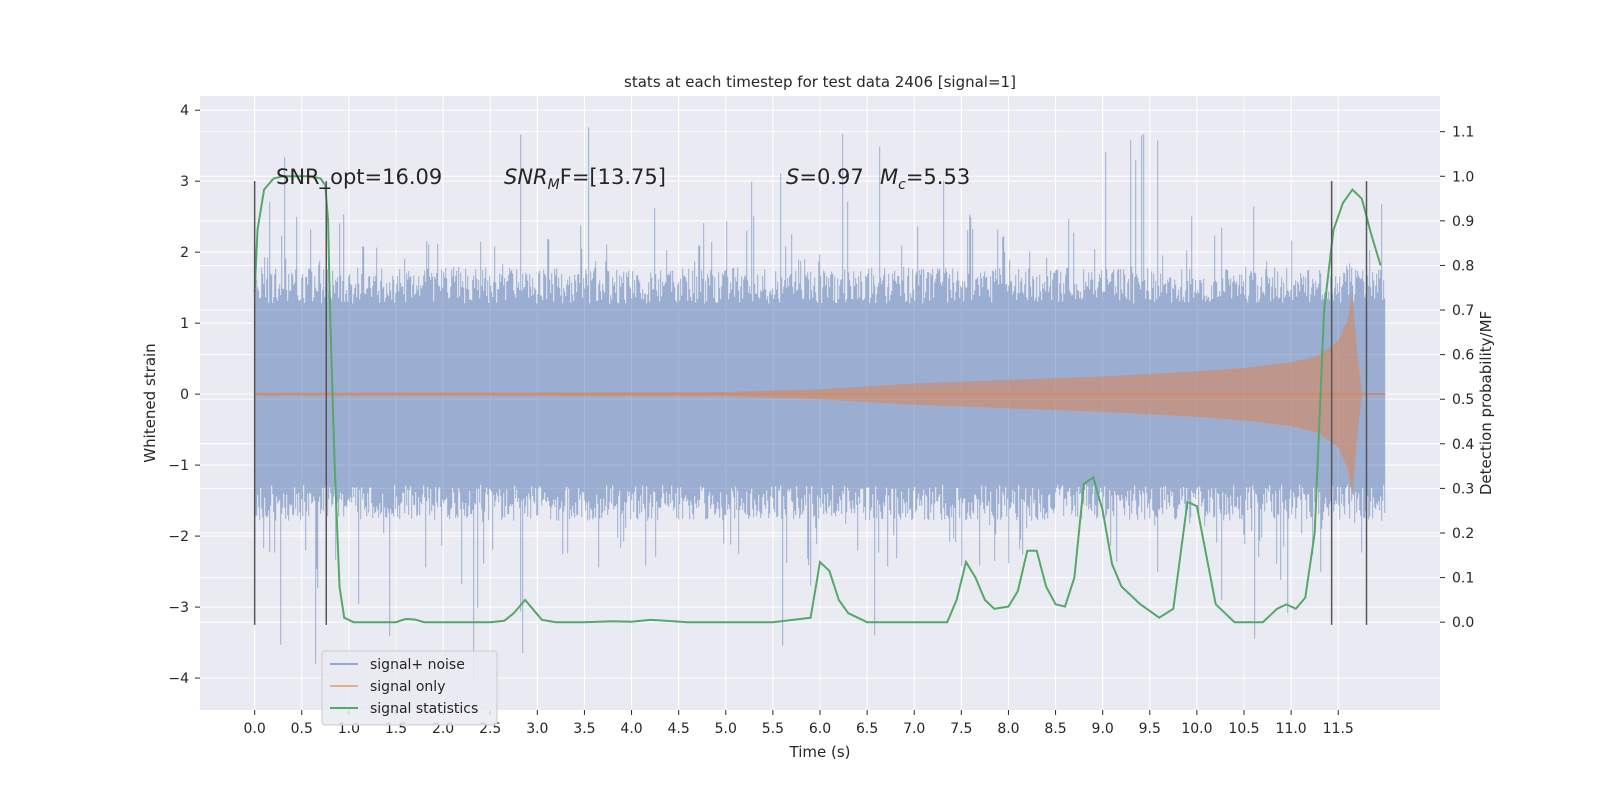 This screenshot has width=1600, height=800. Describe the element at coordinates (825, 177) in the screenshot. I see `annotation-s: S=0.97` at that location.